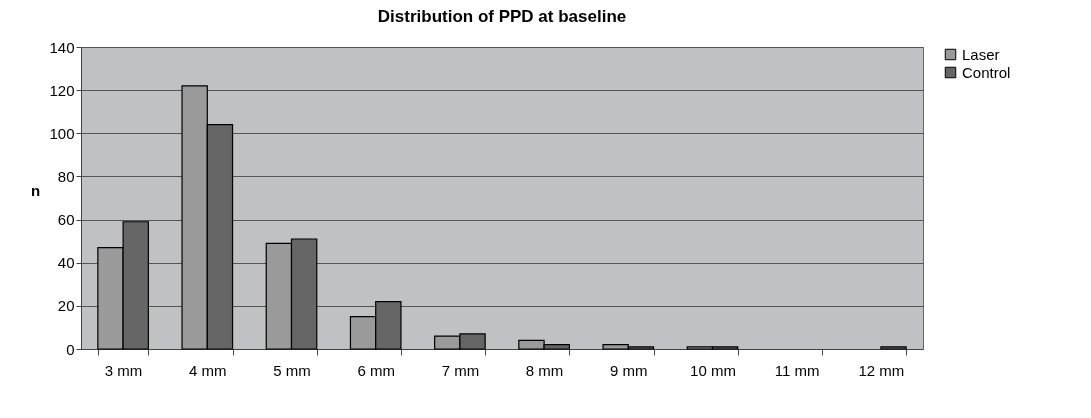 The width and height of the screenshot is (1091, 418). Describe the element at coordinates (460, 370) in the screenshot. I see `x-tick-label: 7 mm` at that location.